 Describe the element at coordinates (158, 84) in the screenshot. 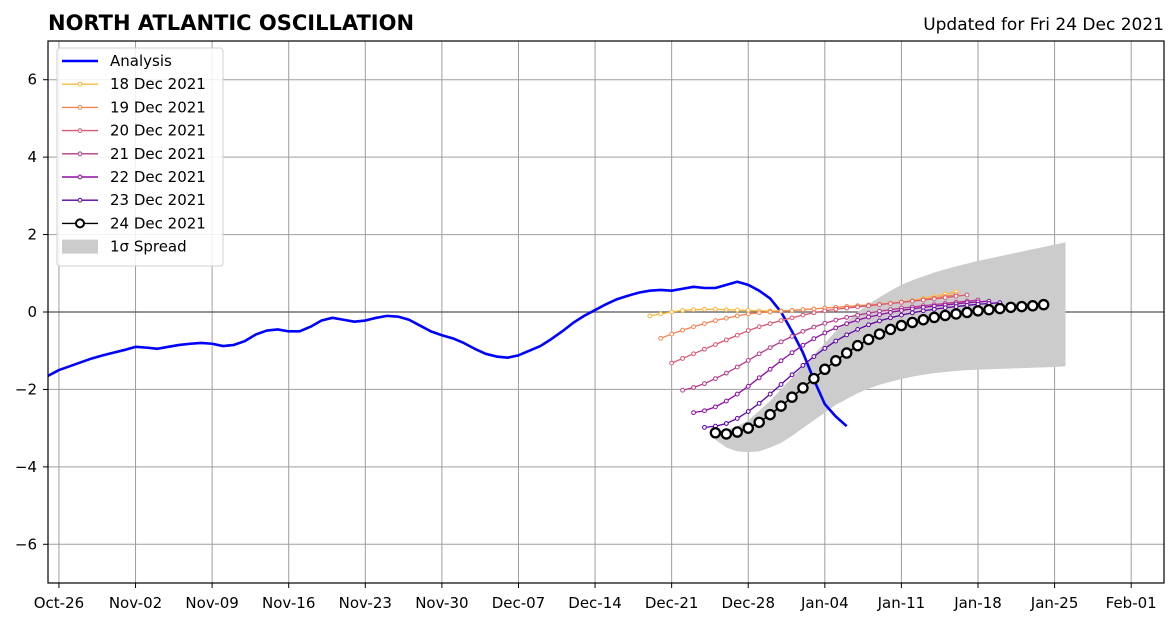

I see `legend-label-forecast: 18 Dec 2021` at that location.